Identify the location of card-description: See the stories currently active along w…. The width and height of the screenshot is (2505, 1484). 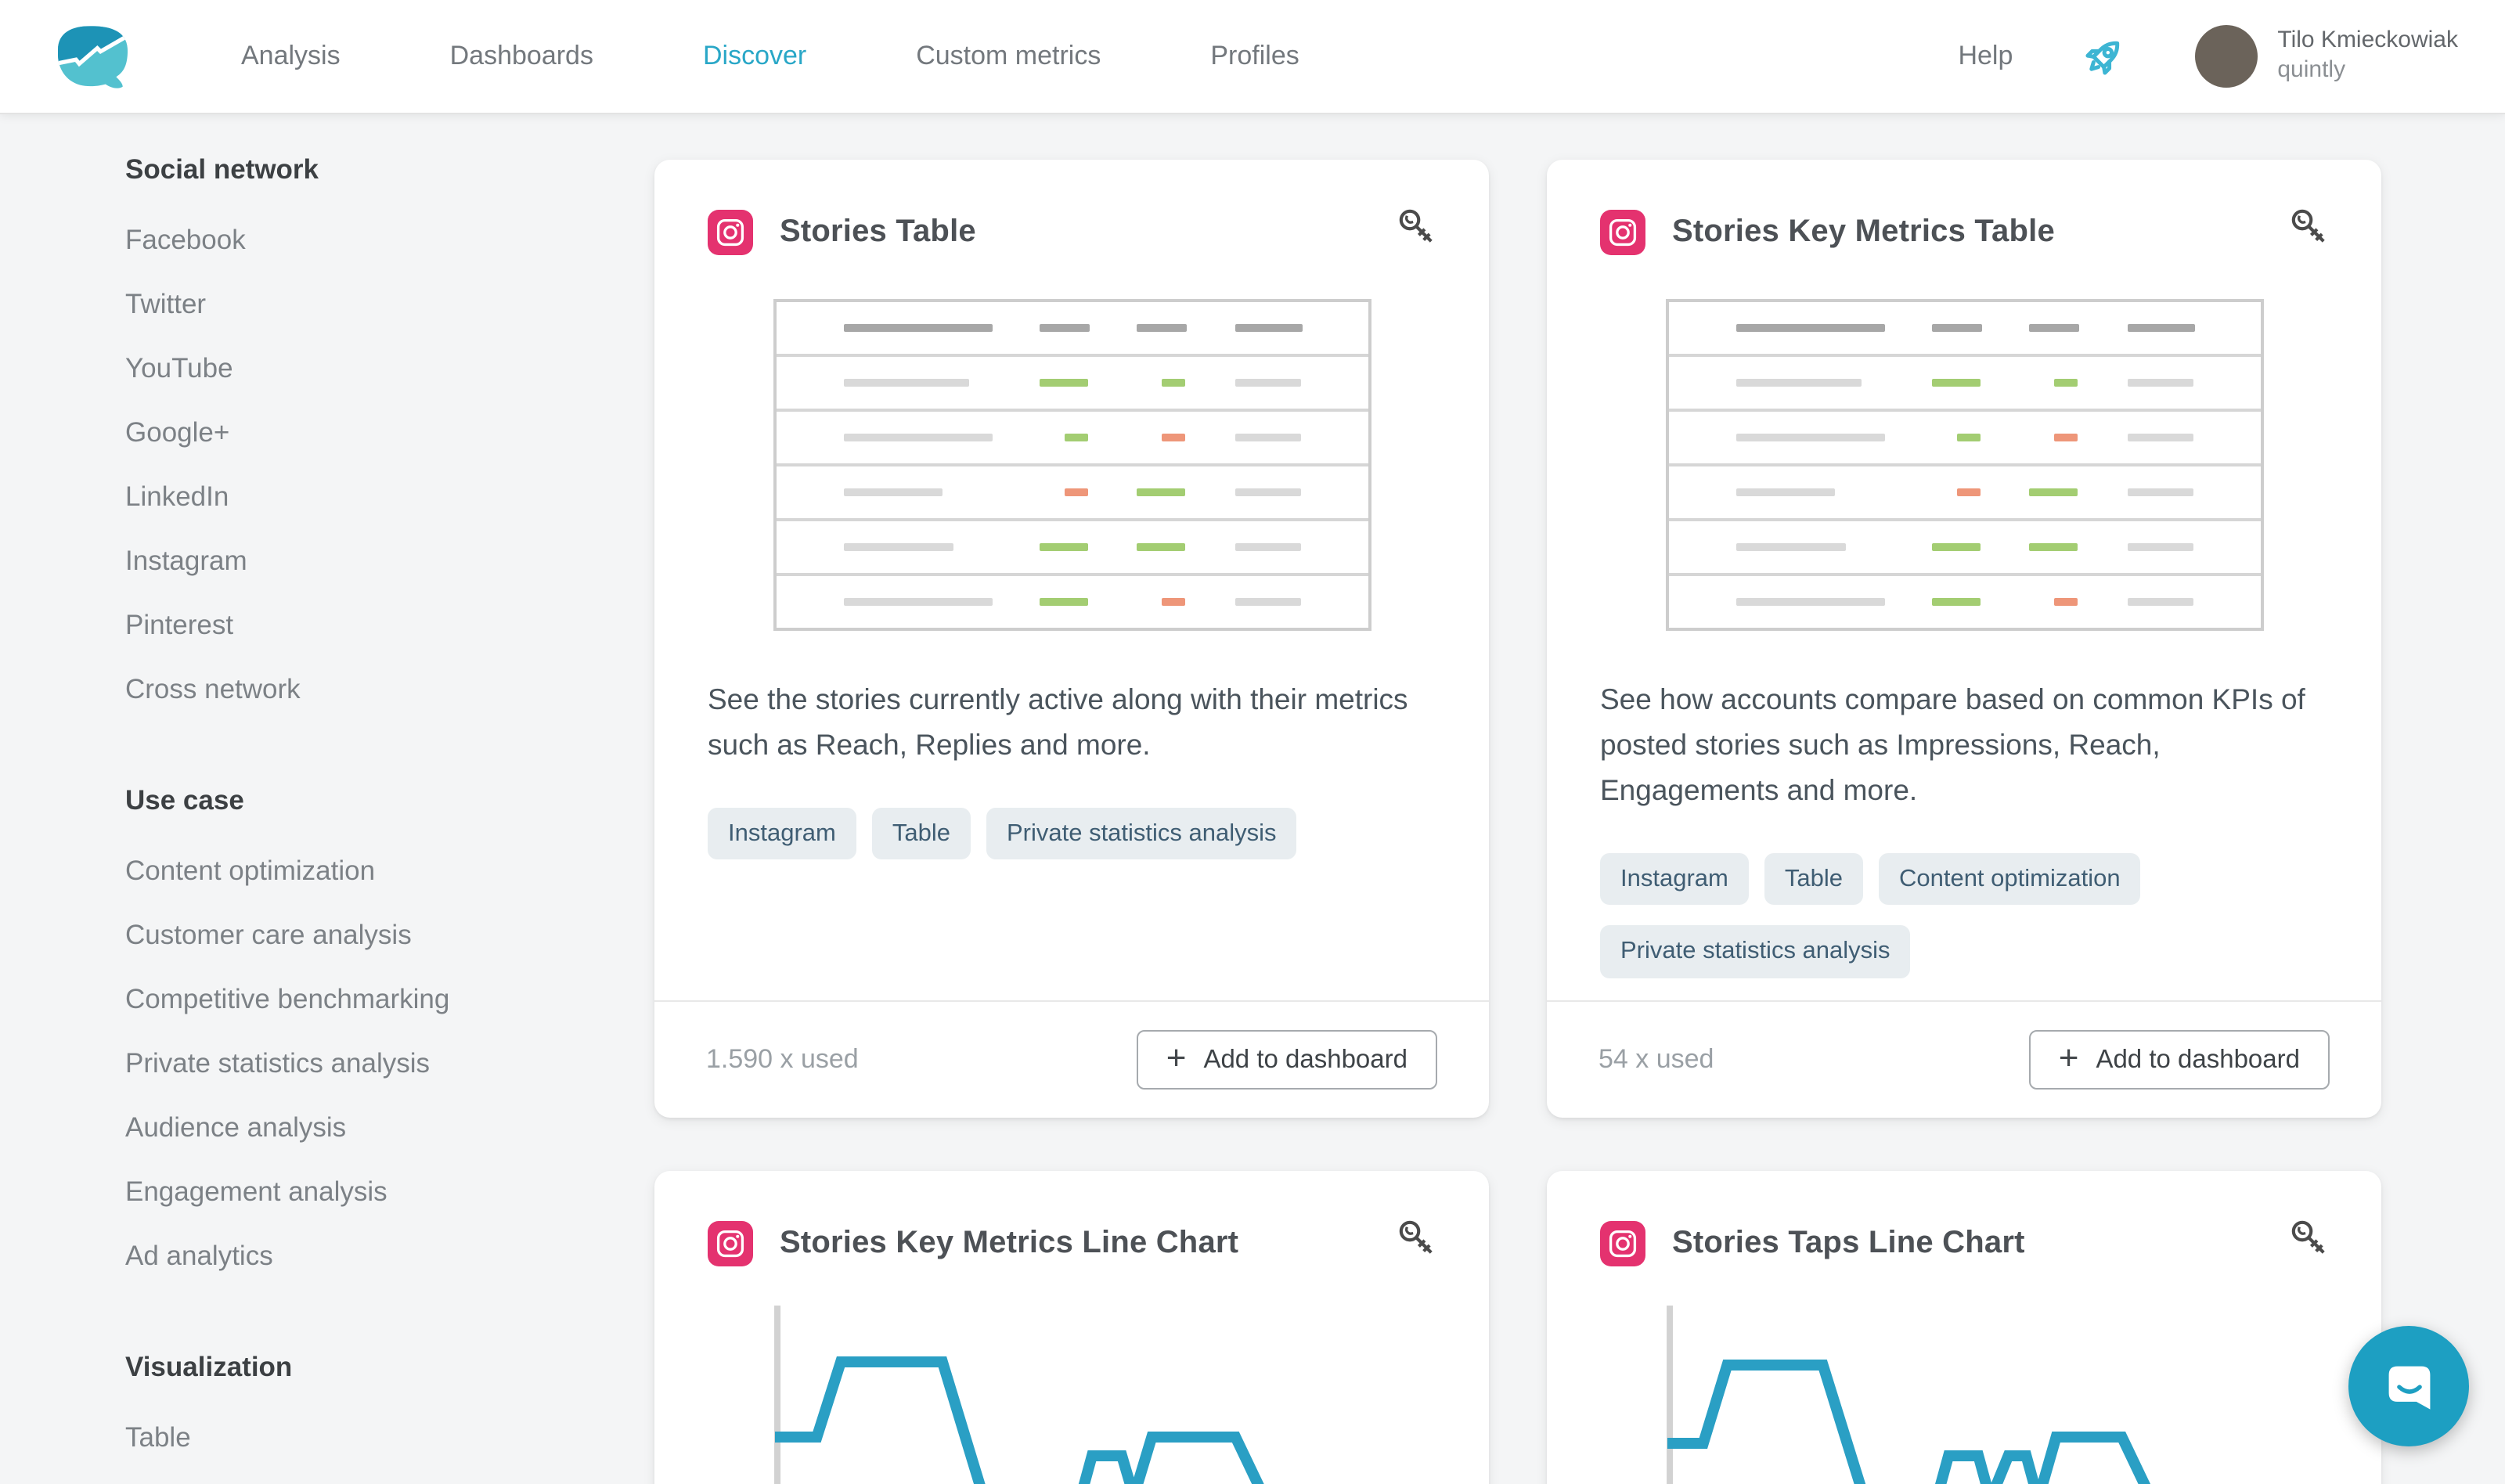
(1058, 722).